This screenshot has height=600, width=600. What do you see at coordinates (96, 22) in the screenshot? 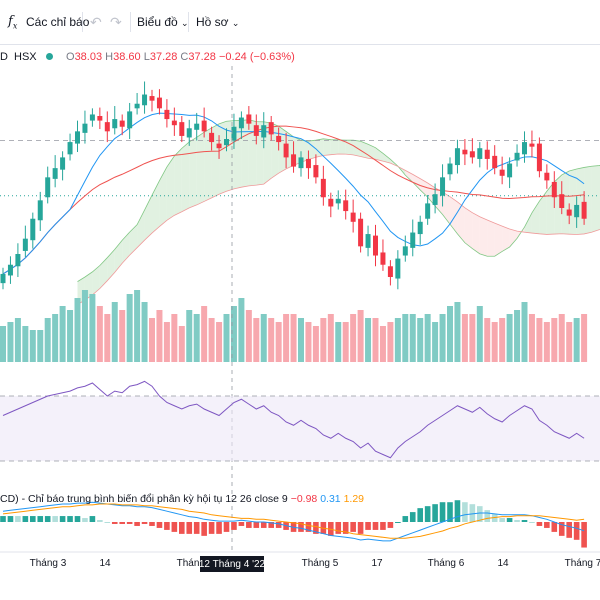
I see `undo-icon: ↶` at bounding box center [96, 22].